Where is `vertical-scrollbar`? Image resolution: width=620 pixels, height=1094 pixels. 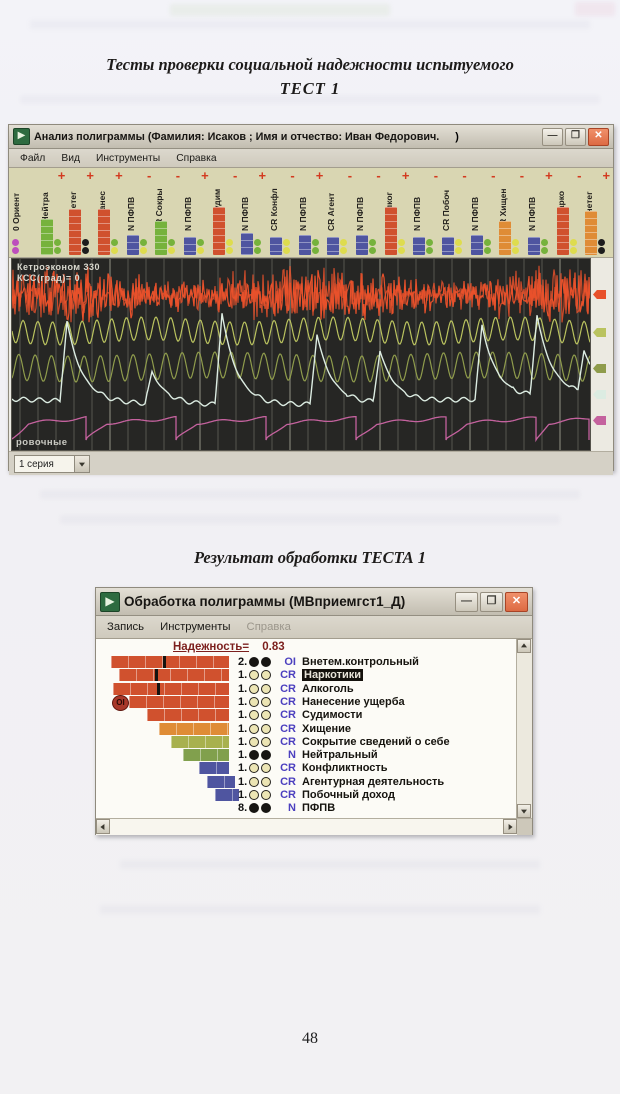
vertical-scrollbar is located at coordinates (524, 728).